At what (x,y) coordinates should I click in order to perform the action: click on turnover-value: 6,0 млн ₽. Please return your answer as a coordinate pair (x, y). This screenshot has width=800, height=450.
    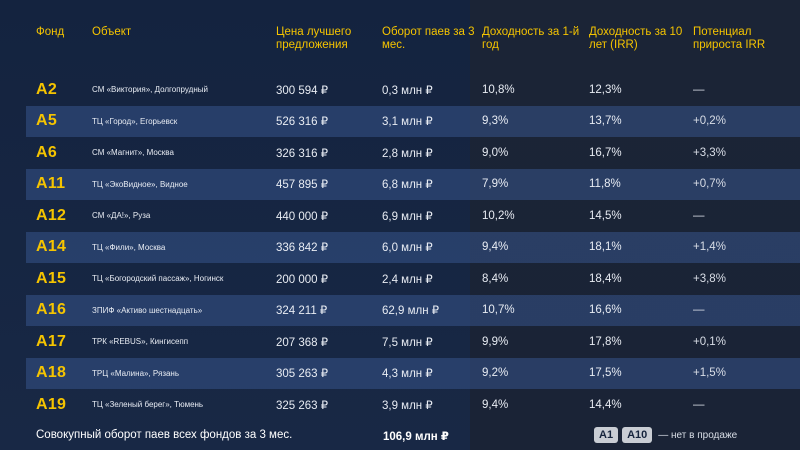
    Looking at the image, I should click on (407, 248).